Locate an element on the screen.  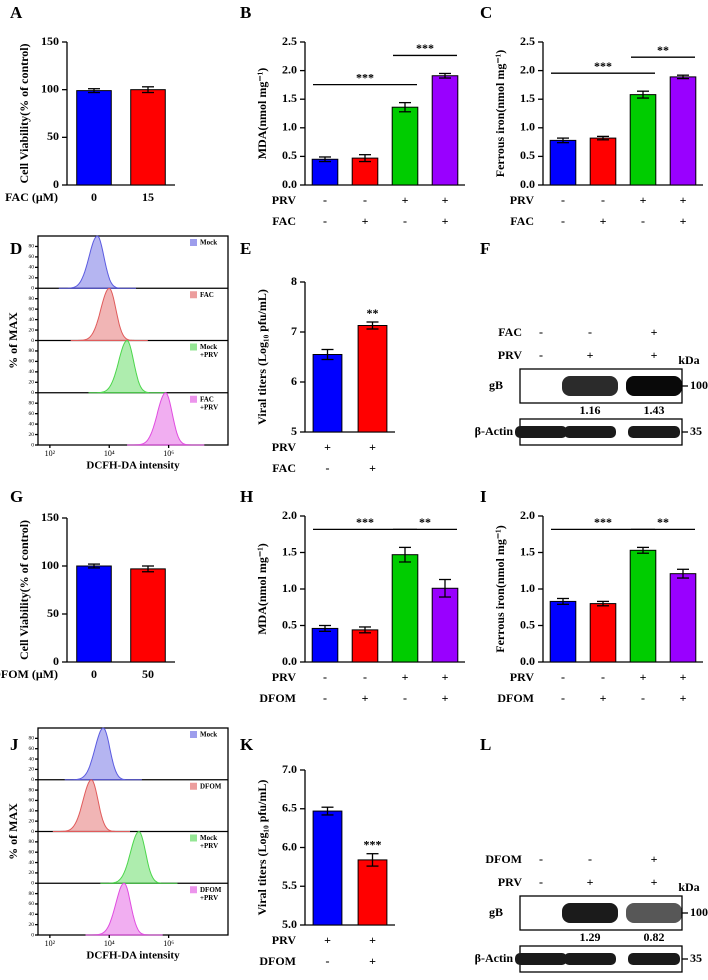
row-label: DFOM is located at coordinates (515, 698).